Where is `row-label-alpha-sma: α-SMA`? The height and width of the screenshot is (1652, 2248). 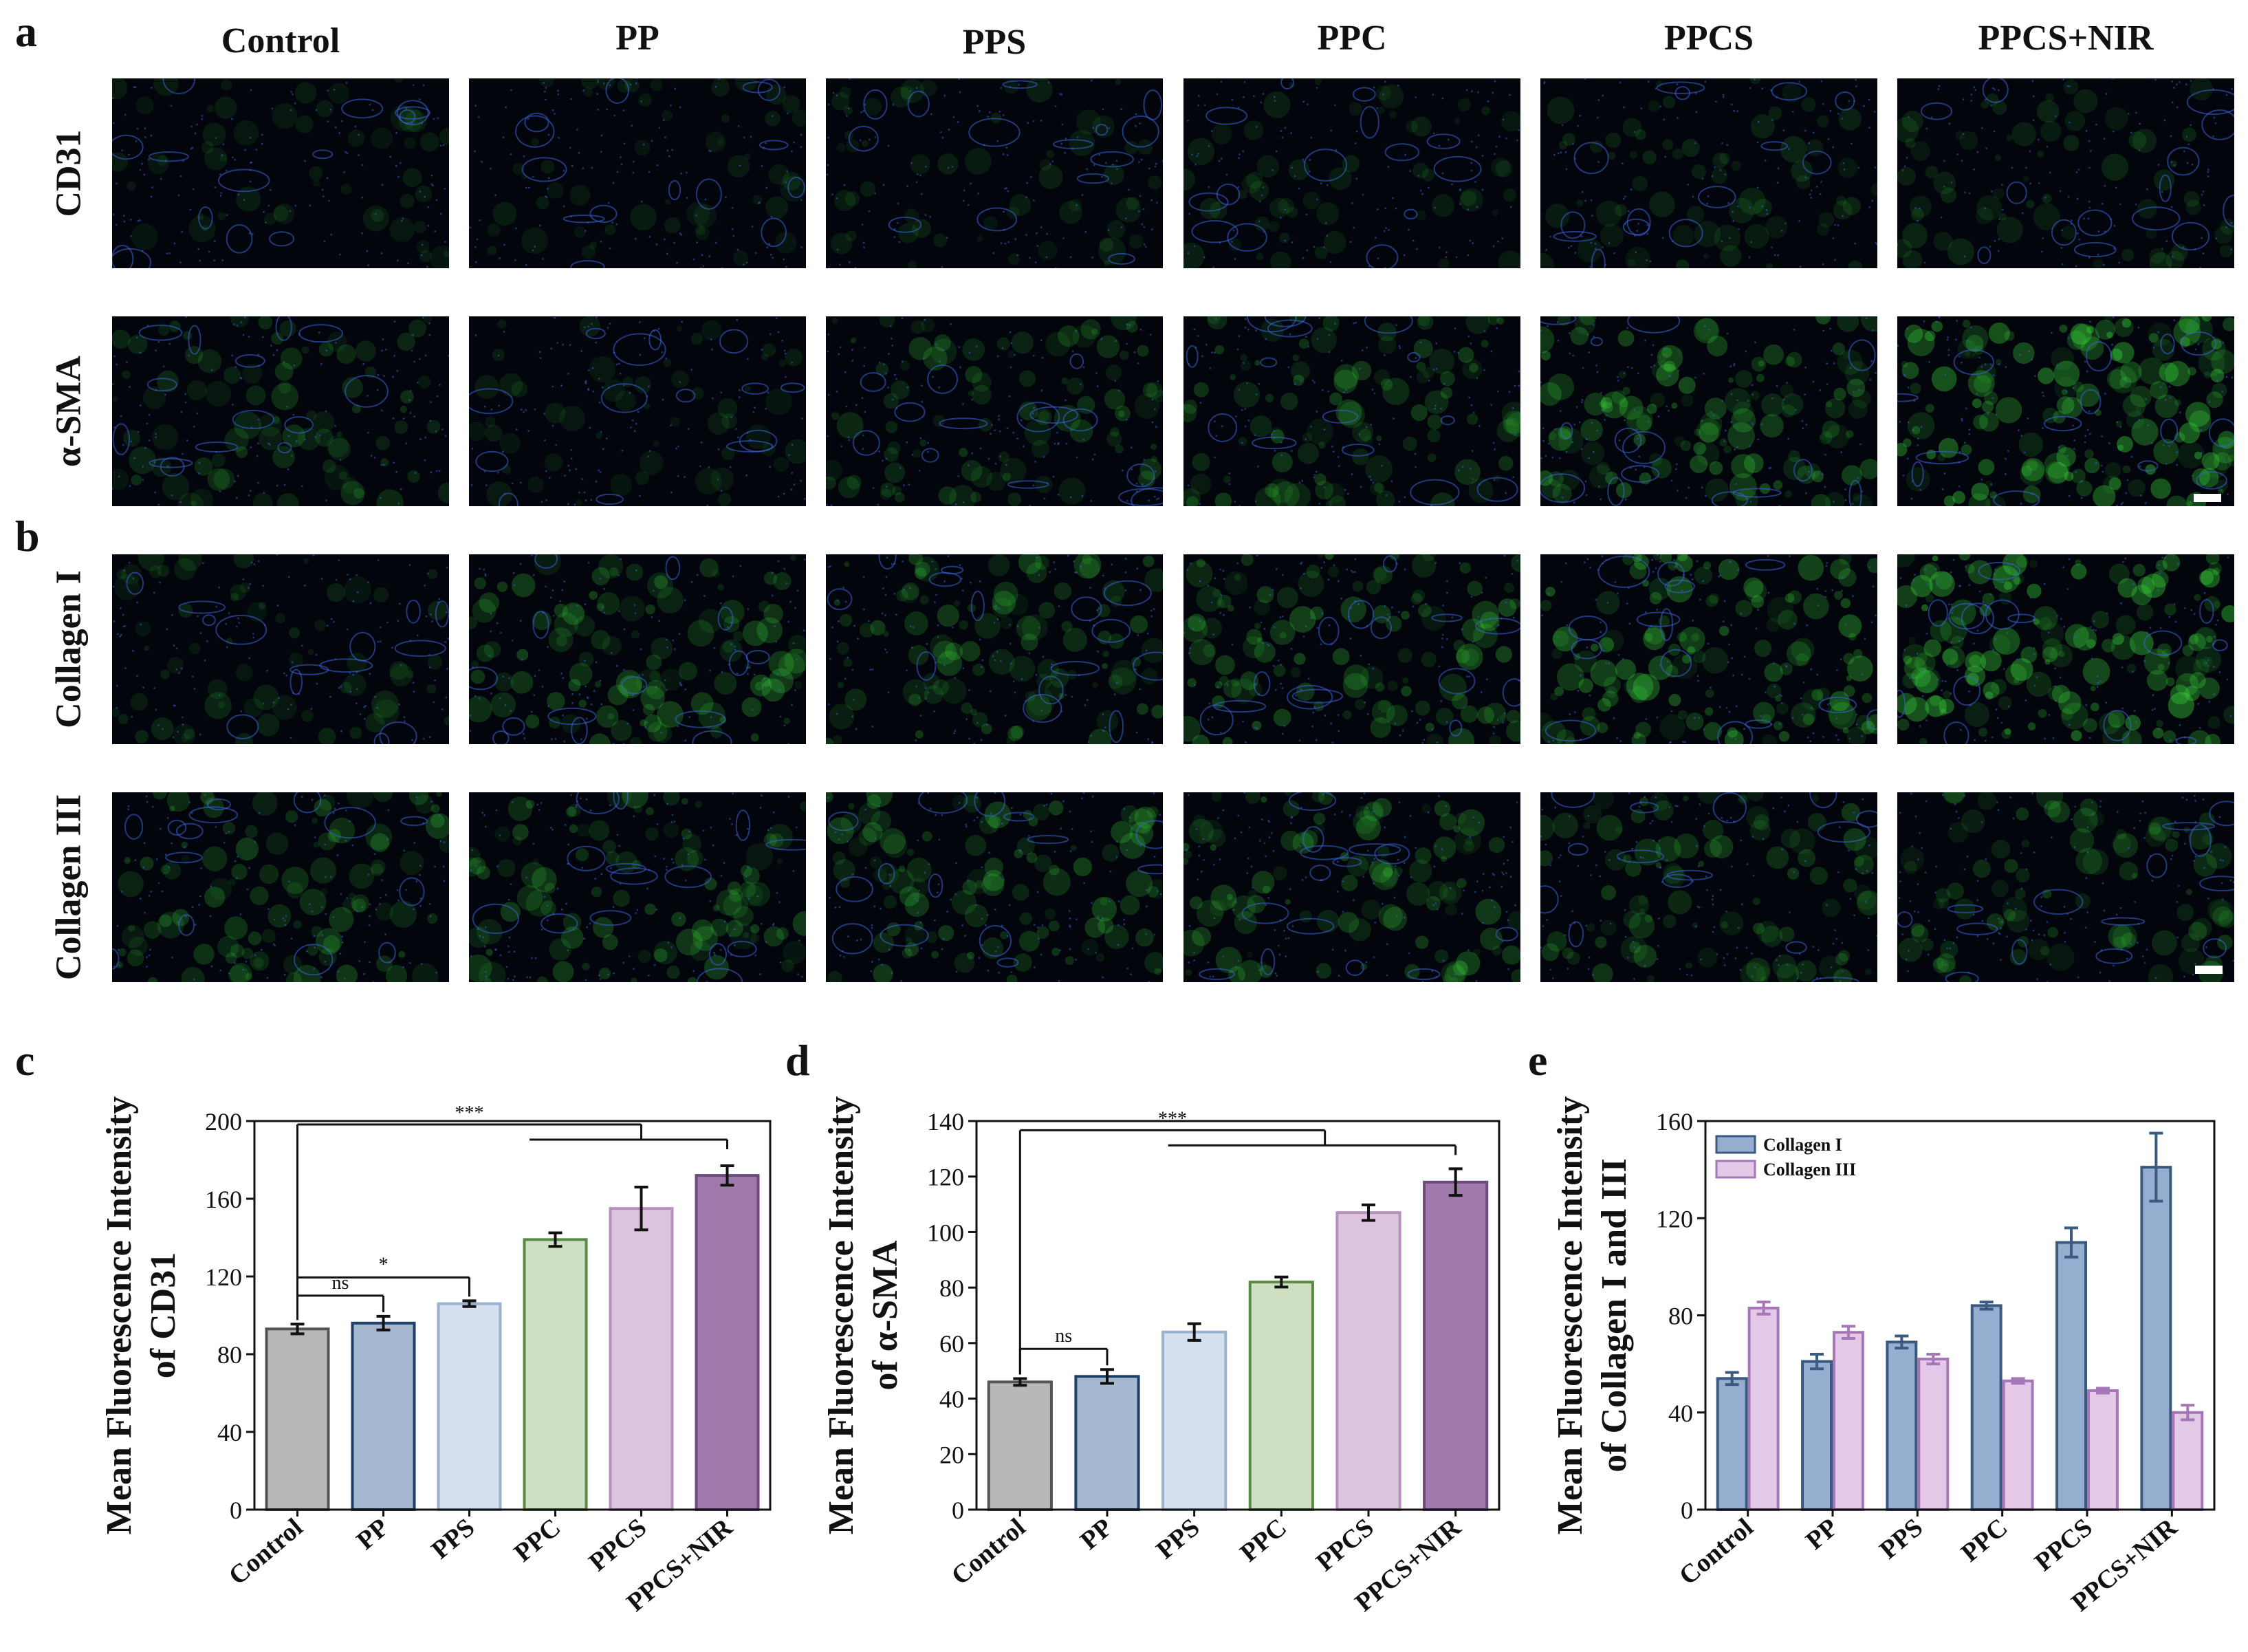 row-label-alpha-sma: α-SMA is located at coordinates (69, 411).